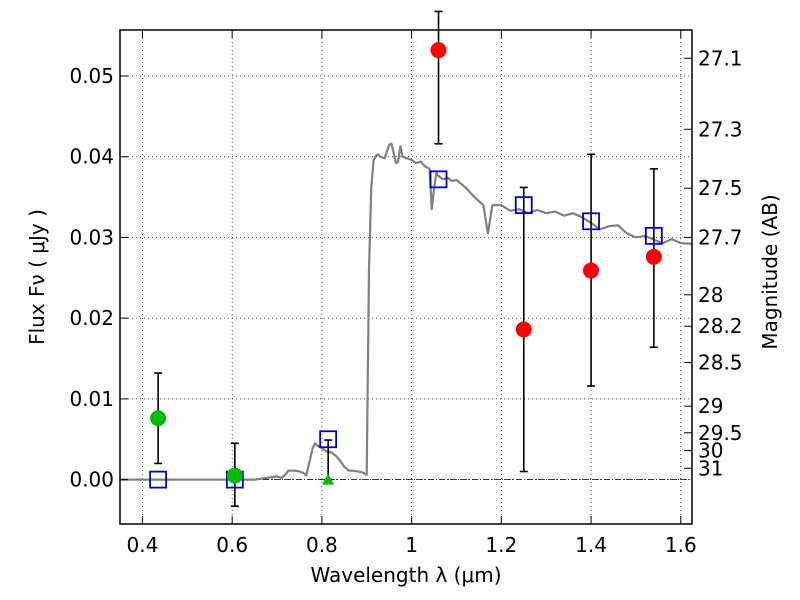 This screenshot has height=600, width=800. Describe the element at coordinates (710, 451) in the screenshot. I see `y2-tick-label: 30` at that location.